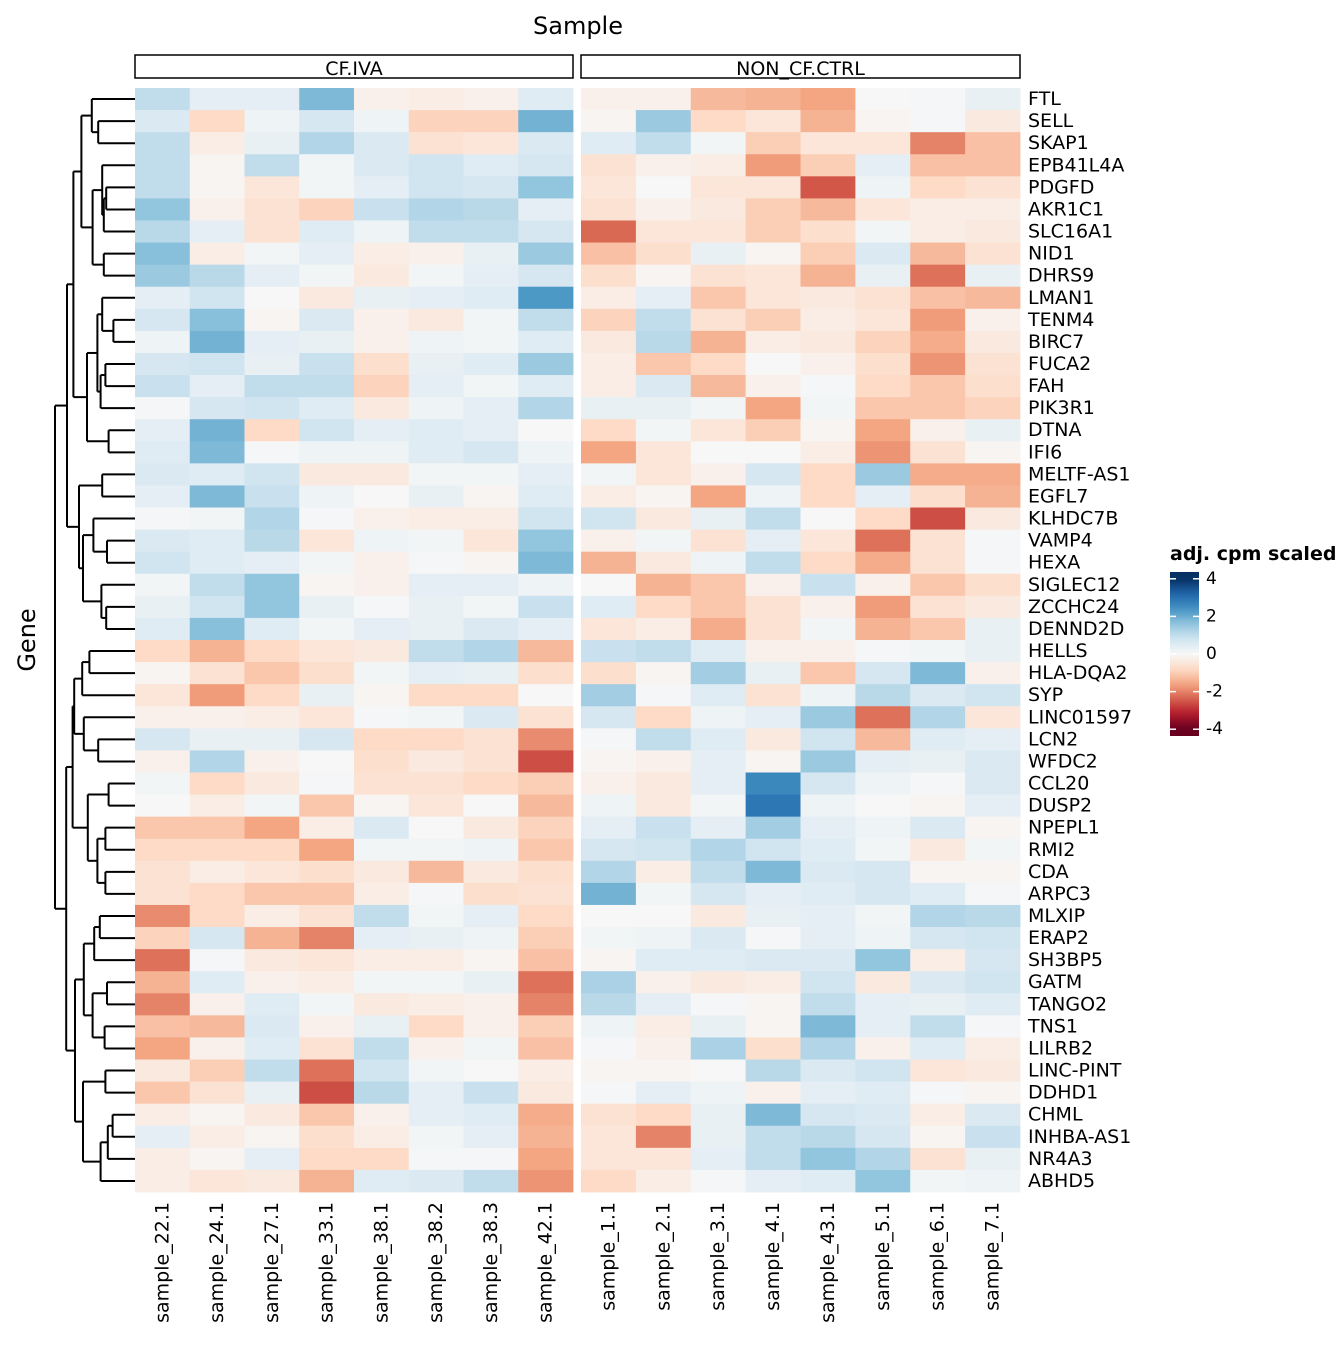  Describe the element at coordinates (1211, 579) in the screenshot. I see `legend-tick-label: 4` at that location.